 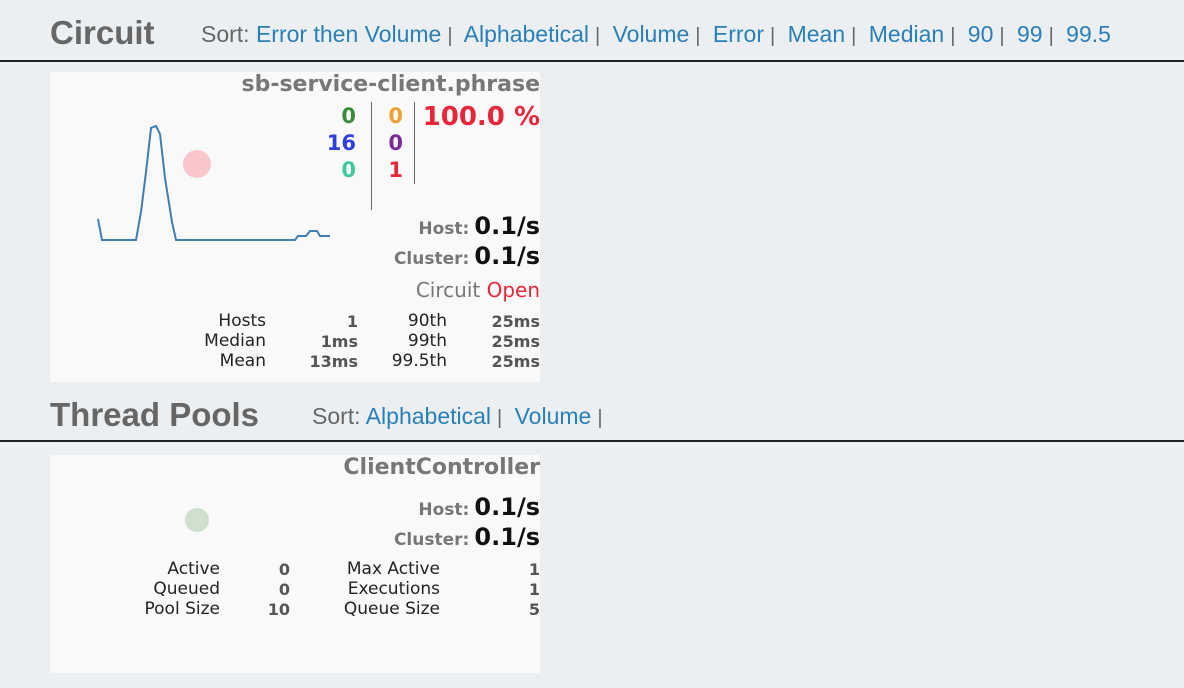 I want to click on failure-count: 1, so click(x=395, y=170).